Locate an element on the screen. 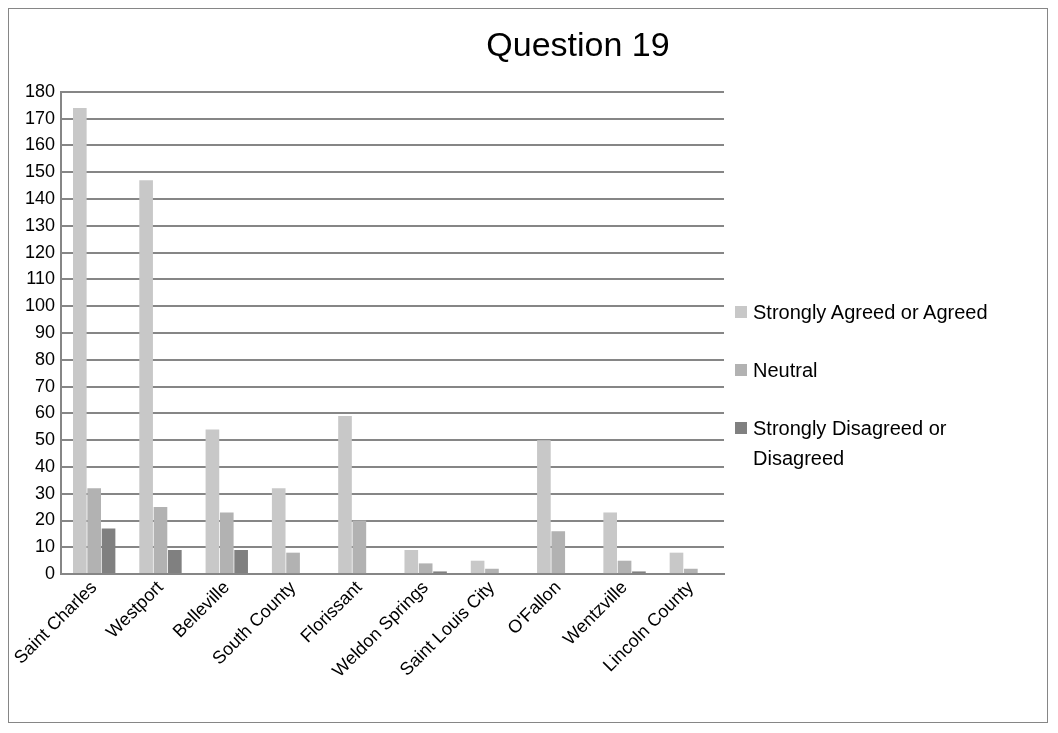 The image size is (1058, 733). y-tick-label: 130 is located at coordinates (40, 224).